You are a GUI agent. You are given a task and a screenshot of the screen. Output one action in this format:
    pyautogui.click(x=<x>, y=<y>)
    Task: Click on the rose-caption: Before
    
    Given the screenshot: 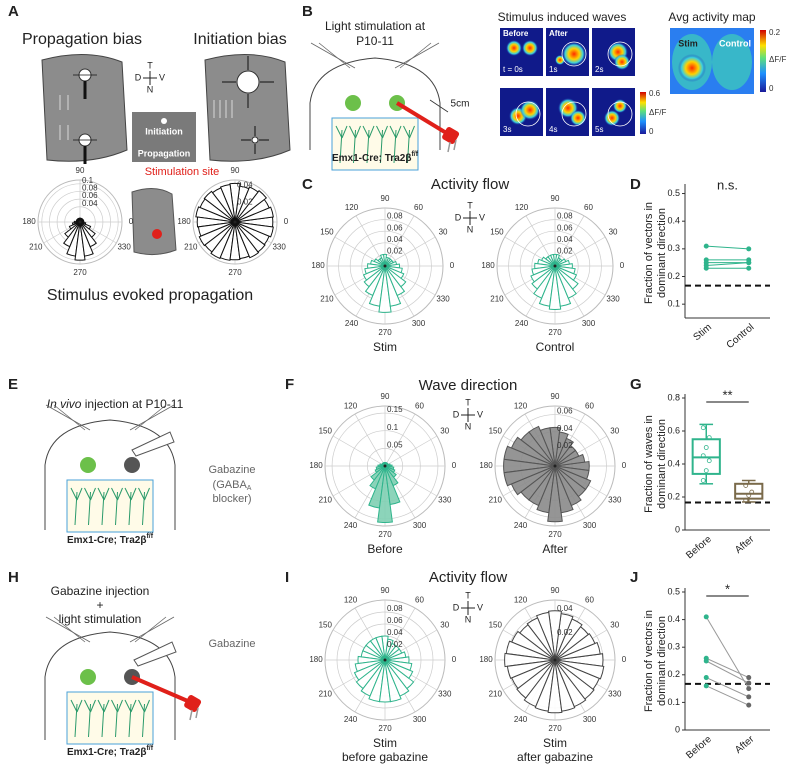 What is the action you would take?
    pyautogui.click(x=385, y=549)
    